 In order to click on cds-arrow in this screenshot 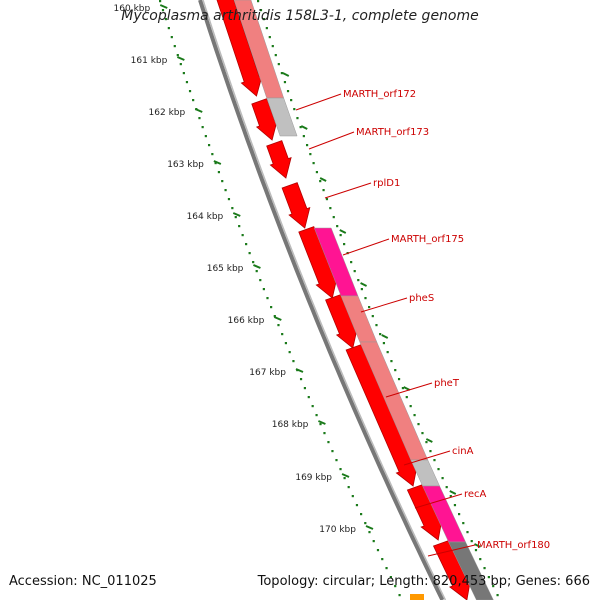, I will do `click(296, 205)`.